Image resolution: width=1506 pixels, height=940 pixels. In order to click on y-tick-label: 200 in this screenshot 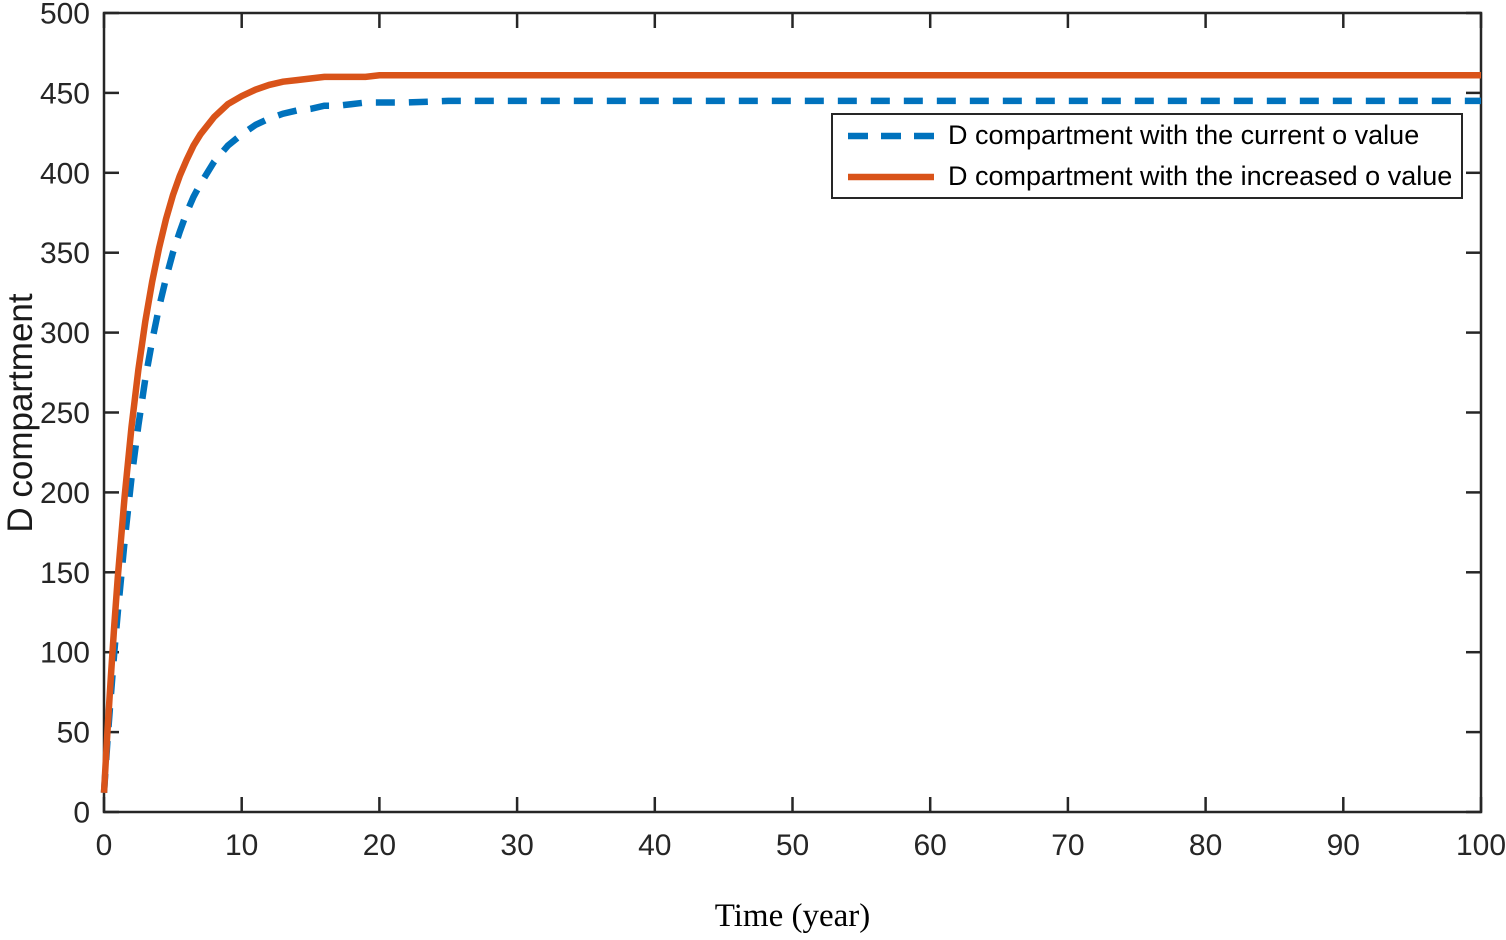, I will do `click(65, 493)`.